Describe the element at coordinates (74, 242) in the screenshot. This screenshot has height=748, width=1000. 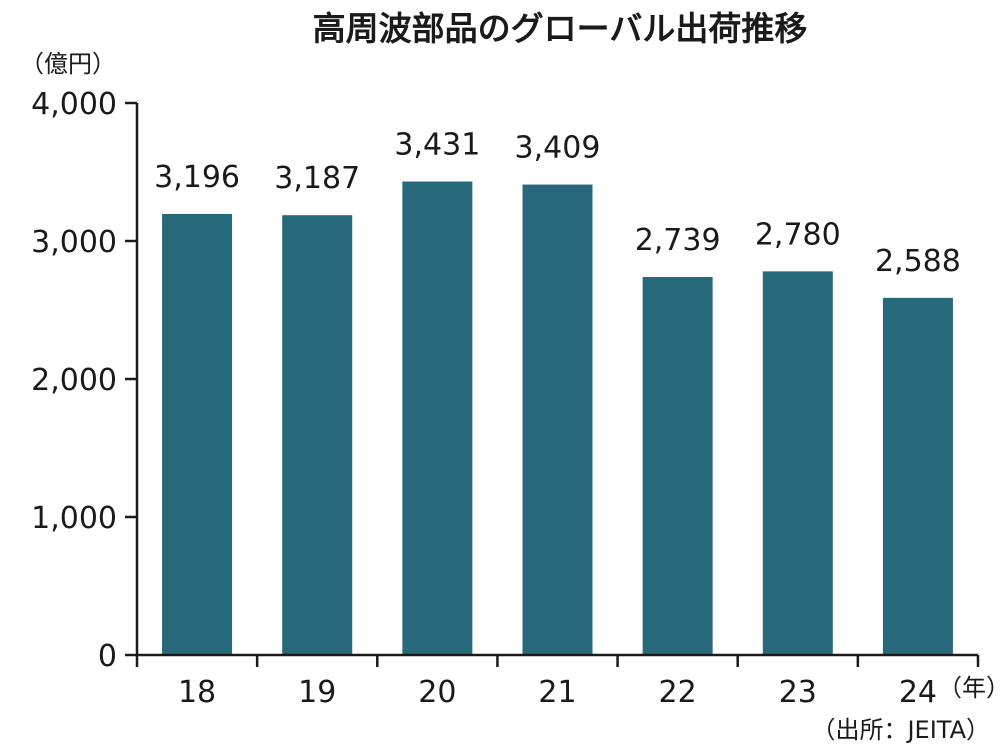
I see `y-tick-label: 3,000` at that location.